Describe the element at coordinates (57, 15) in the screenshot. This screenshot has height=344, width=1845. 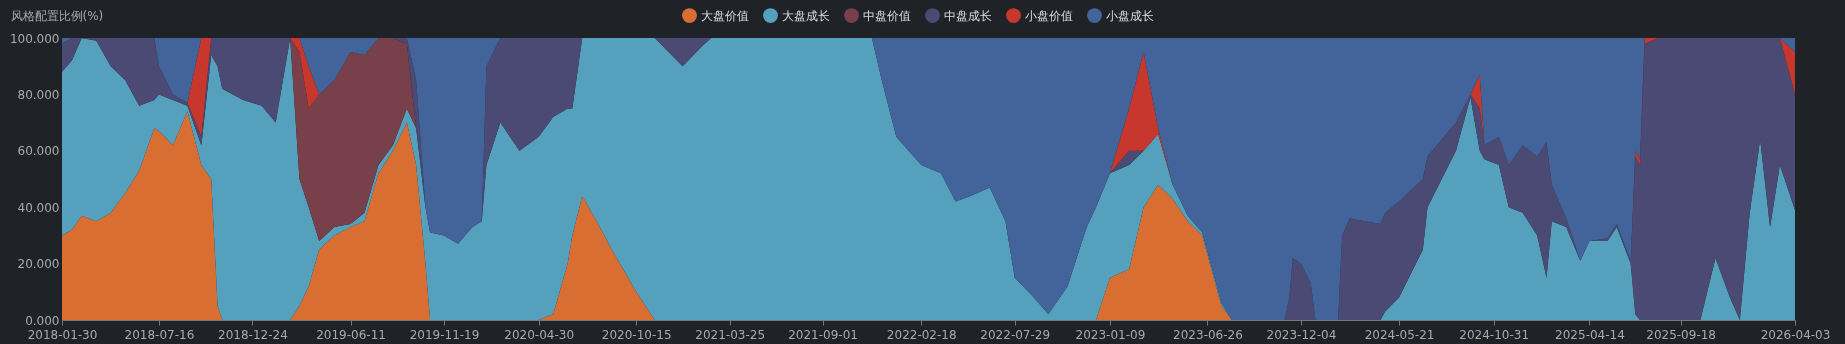
I see `y-axis-title: 风格配置比例(%)` at that location.